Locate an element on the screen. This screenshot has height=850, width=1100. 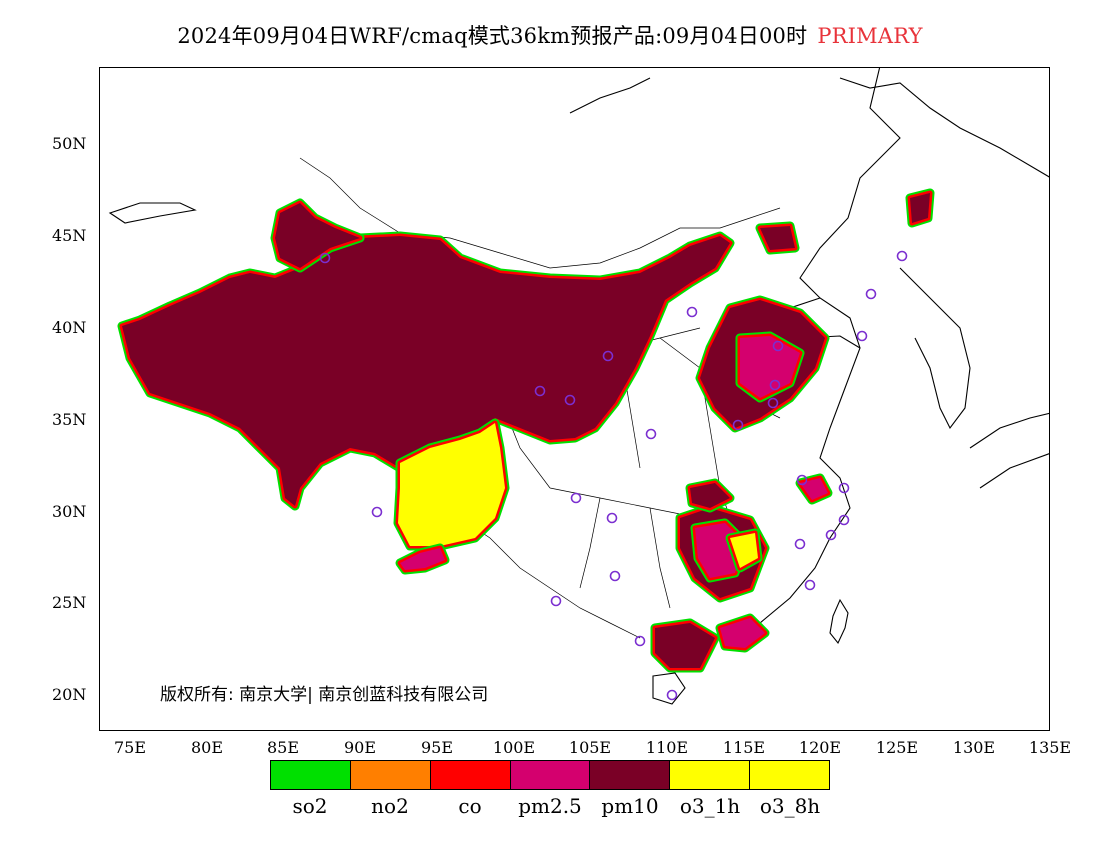
x-tick-label: 105E is located at coordinates (590, 747).